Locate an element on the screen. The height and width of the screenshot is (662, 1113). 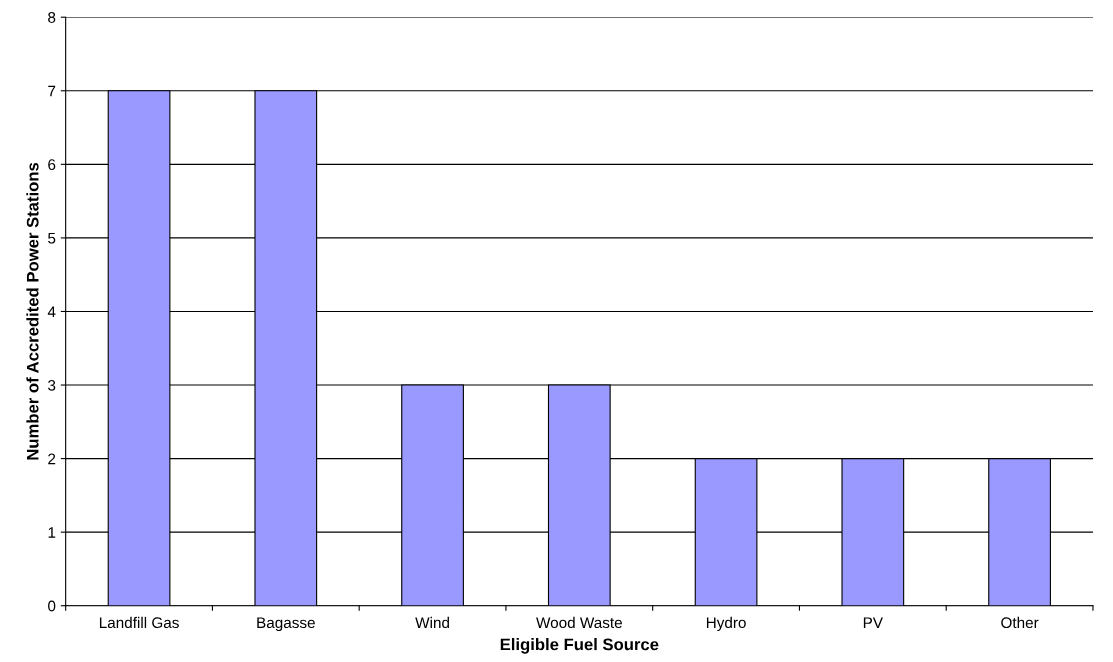
y-tick-label: 1 is located at coordinates (52, 532).